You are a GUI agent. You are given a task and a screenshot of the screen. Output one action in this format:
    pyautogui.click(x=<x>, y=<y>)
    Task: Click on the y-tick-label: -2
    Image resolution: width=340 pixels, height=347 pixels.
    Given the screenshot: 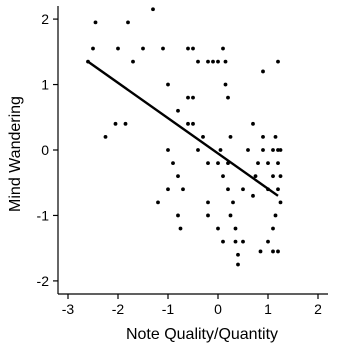 What is the action you would take?
    pyautogui.click(x=43, y=281)
    